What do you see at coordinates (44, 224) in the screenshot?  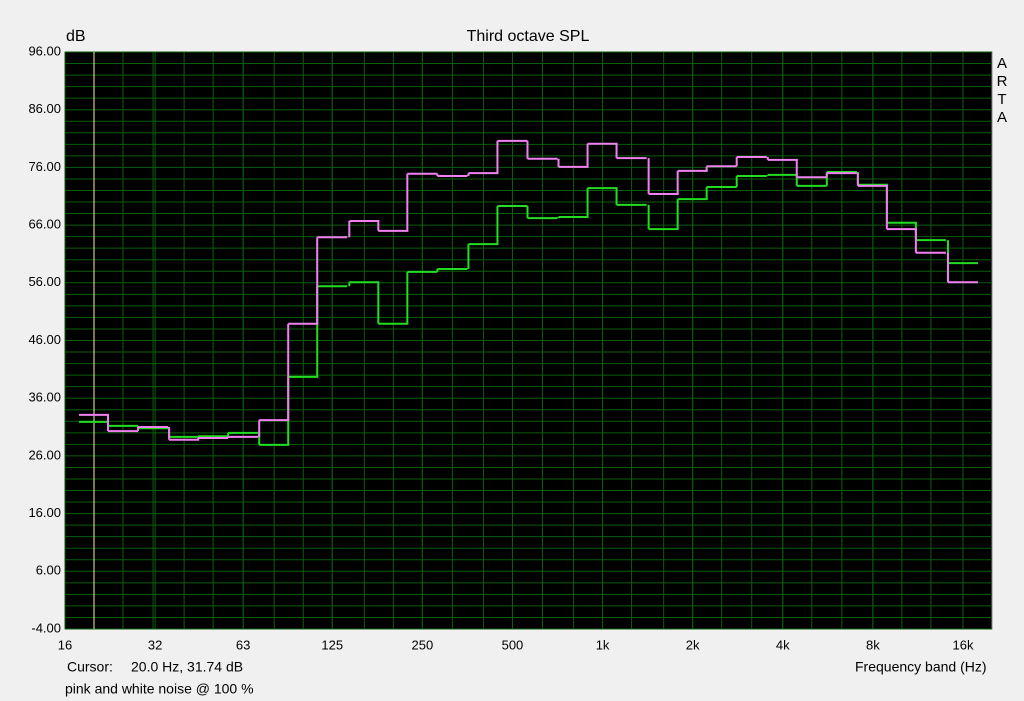 I see `y-tick-label: 66.00` at bounding box center [44, 224].